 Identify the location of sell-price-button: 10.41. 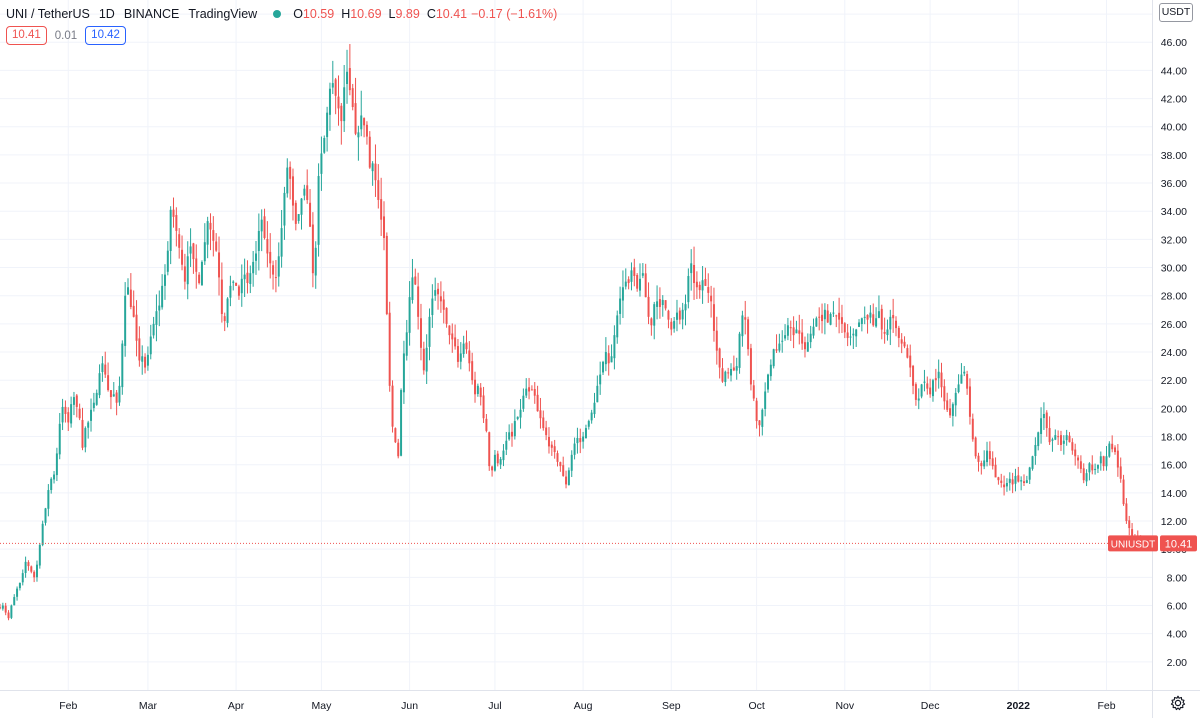
(26, 35).